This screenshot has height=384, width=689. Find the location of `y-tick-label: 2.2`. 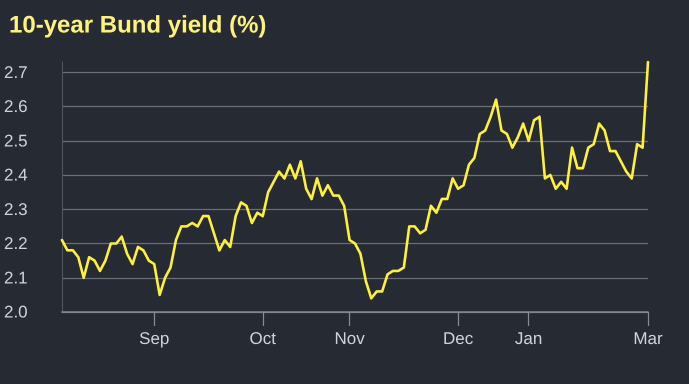

y-tick-label: 2.2 is located at coordinates (16, 244).